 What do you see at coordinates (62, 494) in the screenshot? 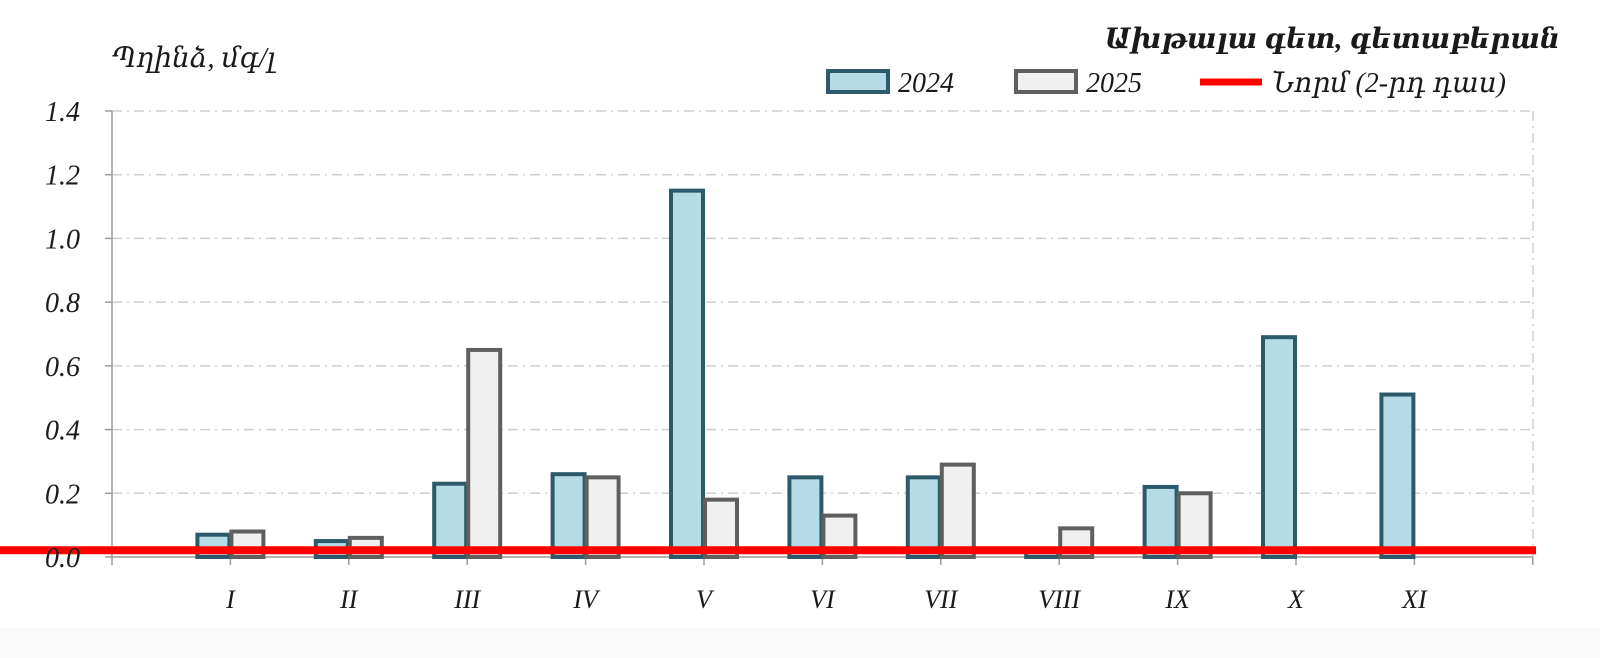
I see `y-tick-label: 0.2` at bounding box center [62, 494].